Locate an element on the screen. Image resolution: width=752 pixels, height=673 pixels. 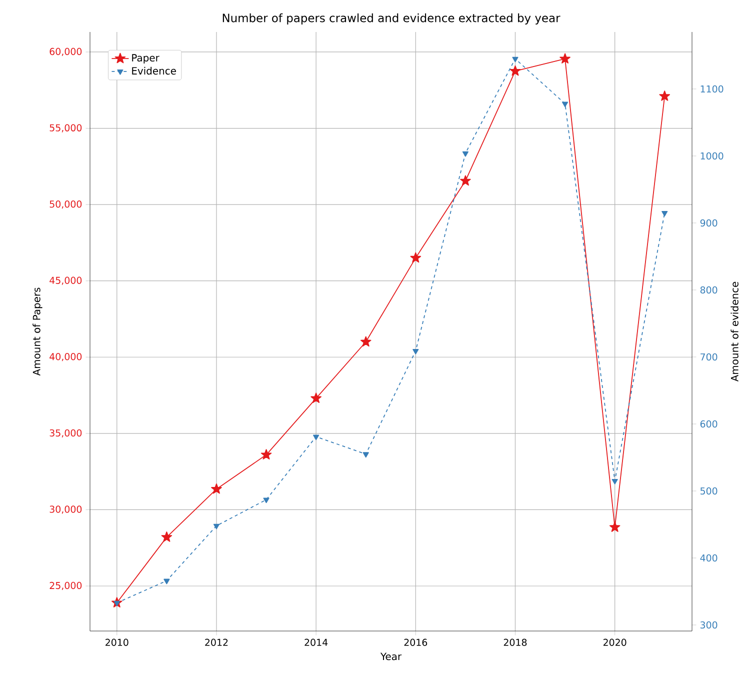
y-tick-label: 45,000 is located at coordinates (66, 280).